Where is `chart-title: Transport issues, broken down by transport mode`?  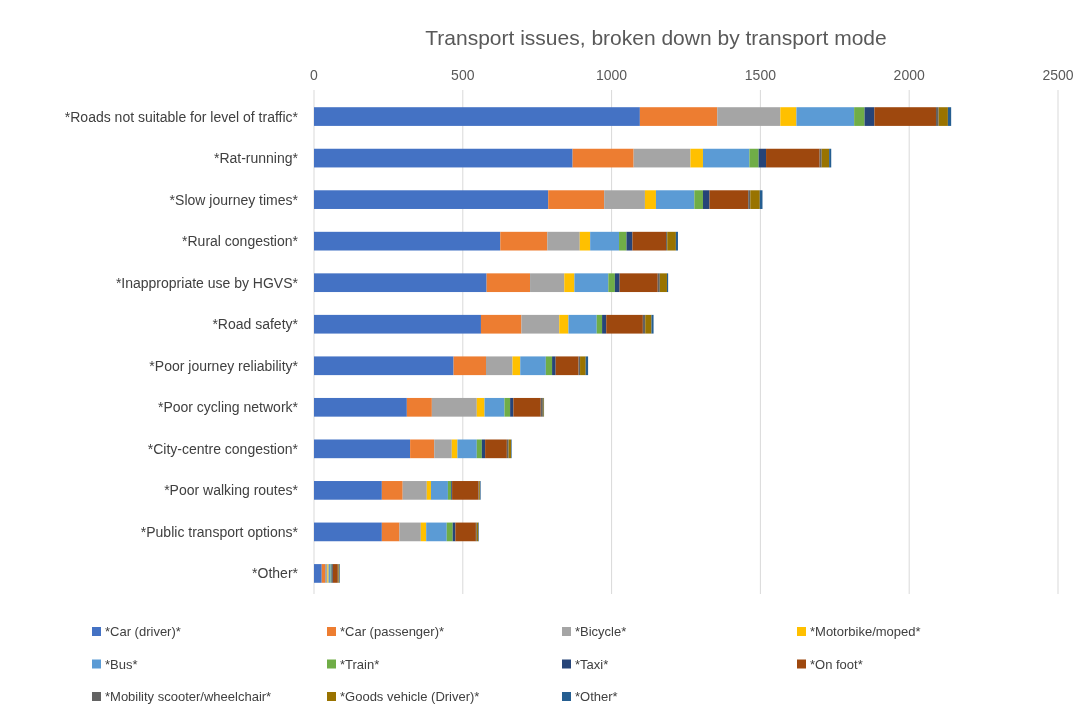 chart-title: Transport issues, broken down by transport mode is located at coordinates (656, 37).